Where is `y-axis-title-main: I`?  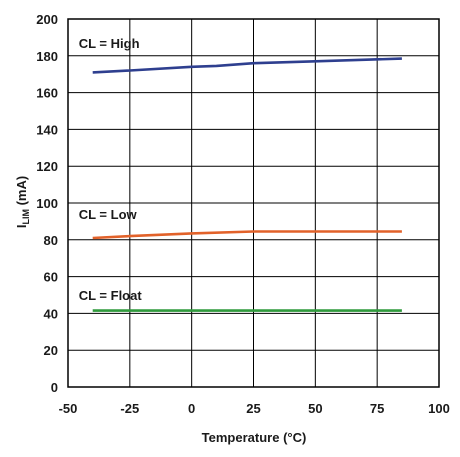
y-axis-title-main: I is located at coordinates (21, 227).